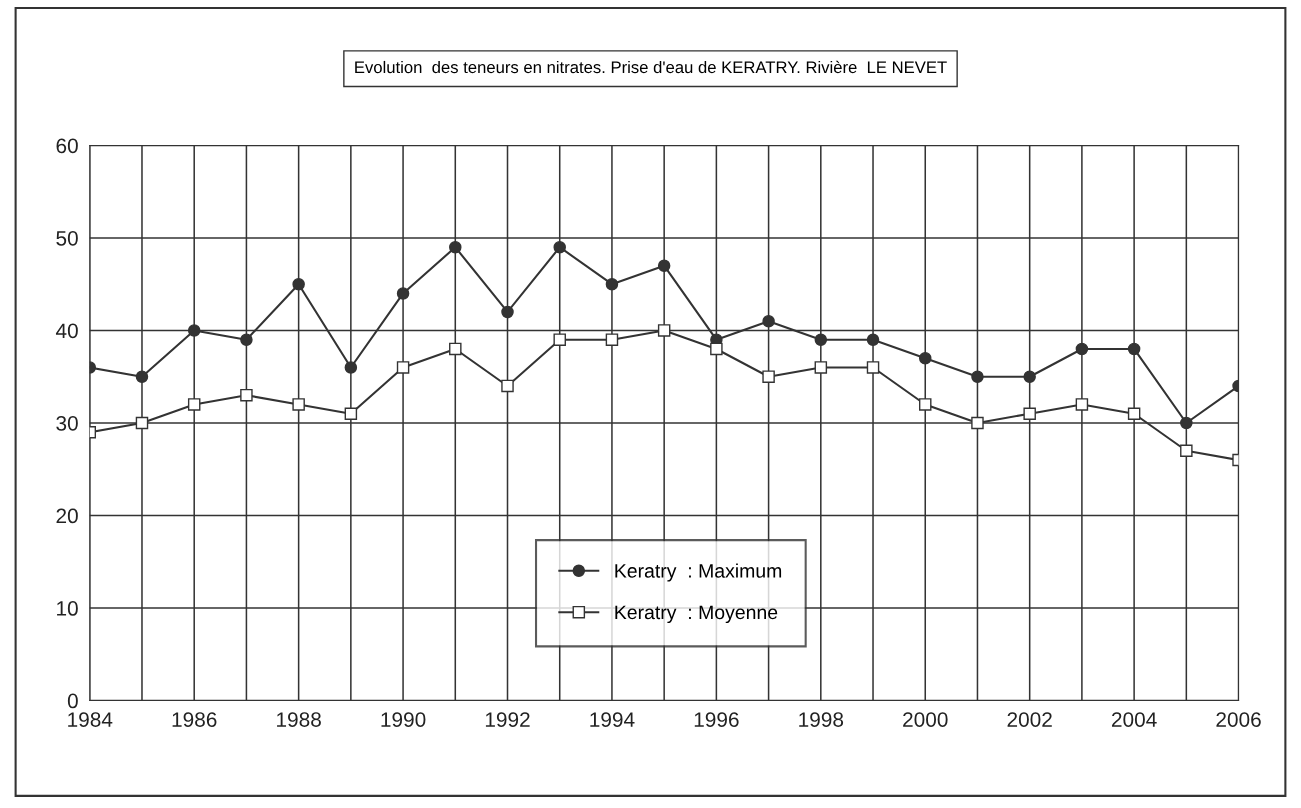  I want to click on legend-label: Keratry : Moyenne, so click(696, 614).